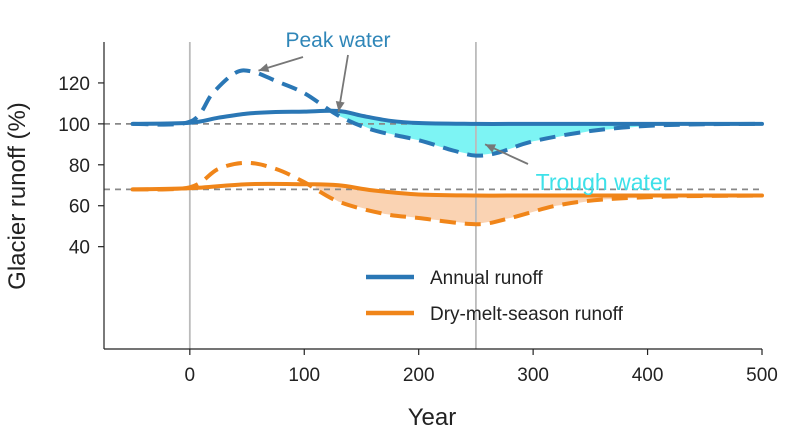  I want to click on series-line-dry-solid, so click(447, 189).